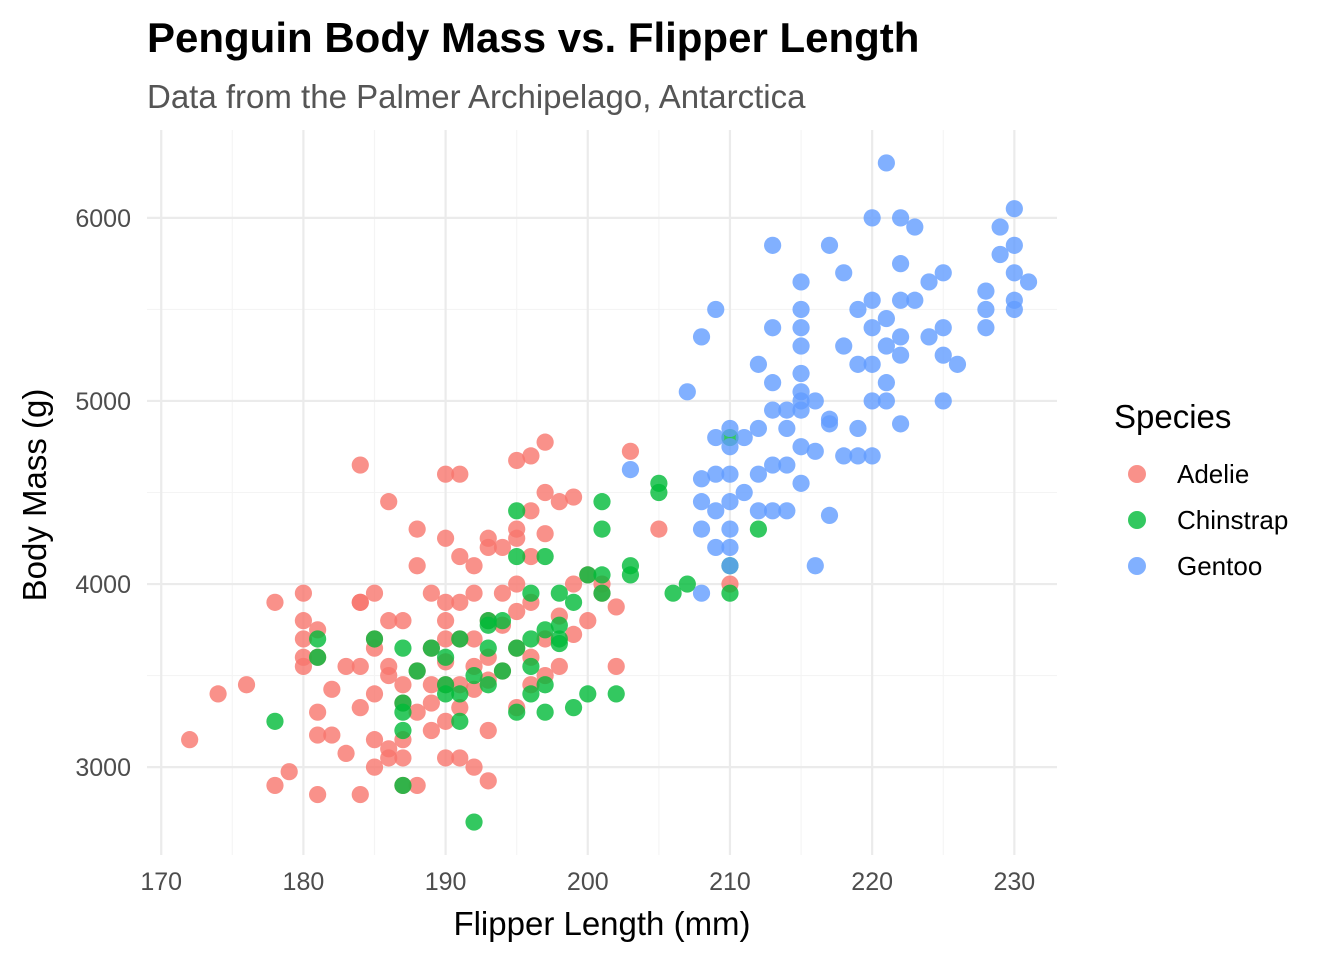 The height and width of the screenshot is (960, 1344). Describe the element at coordinates (829, 378) in the screenshot. I see `series-gentoo` at that location.